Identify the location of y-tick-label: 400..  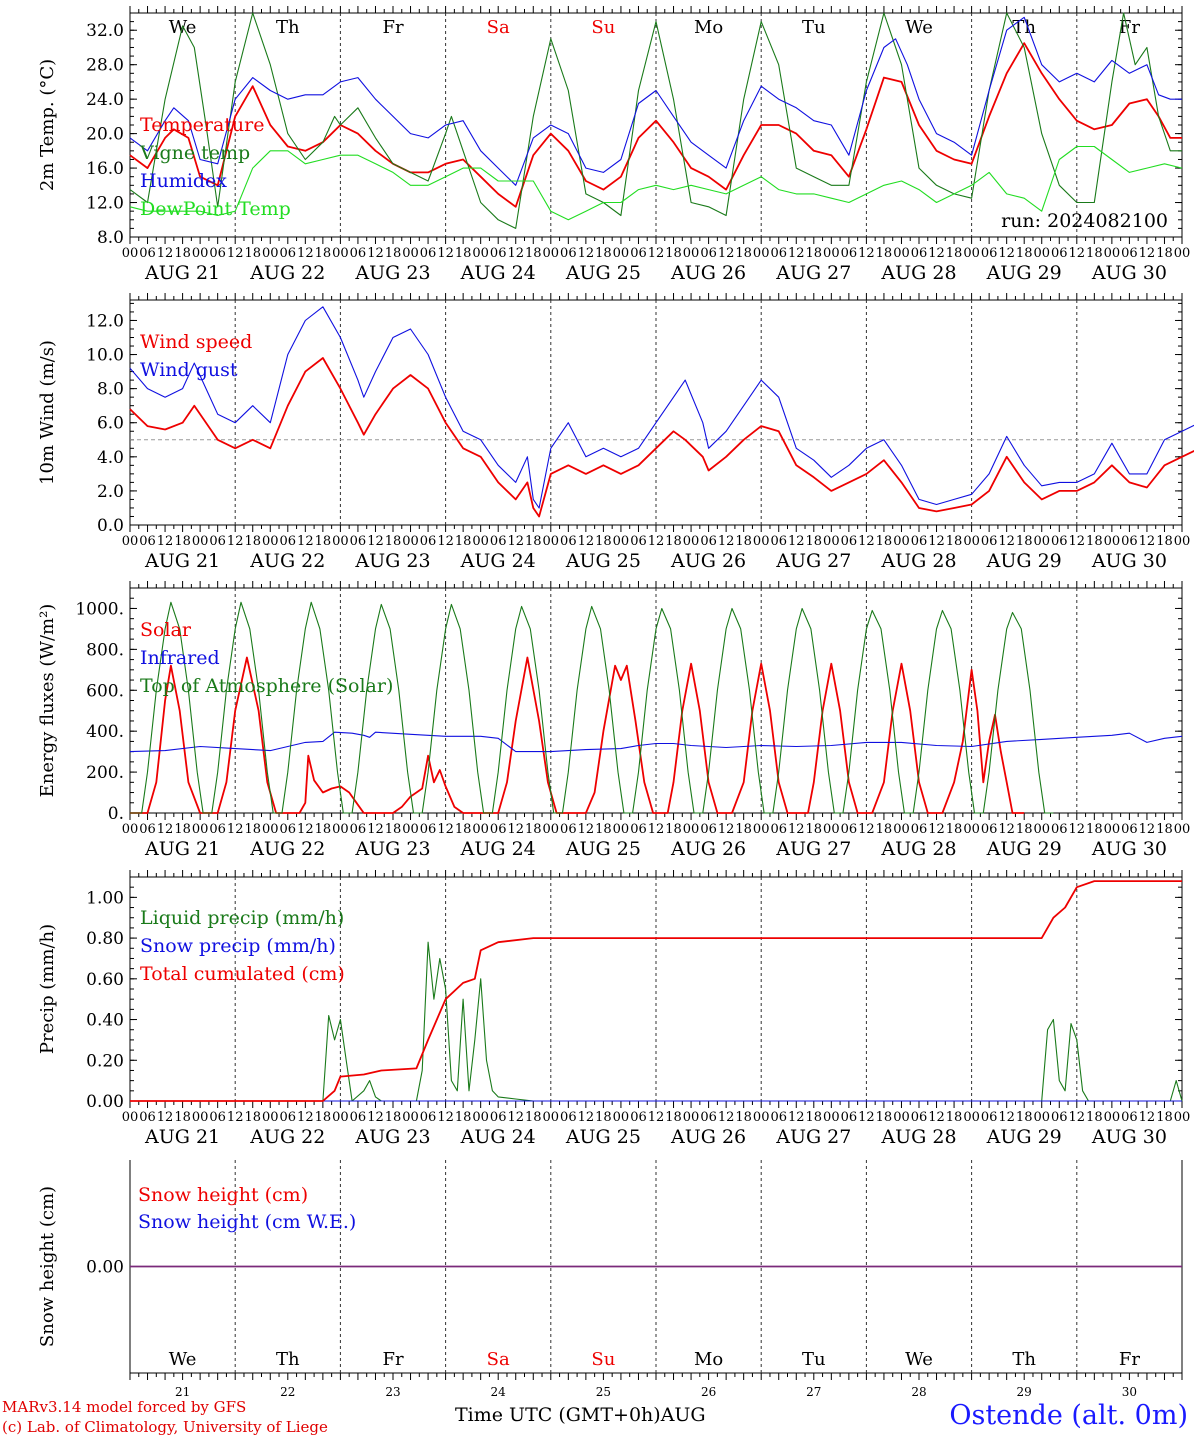
(105, 732).